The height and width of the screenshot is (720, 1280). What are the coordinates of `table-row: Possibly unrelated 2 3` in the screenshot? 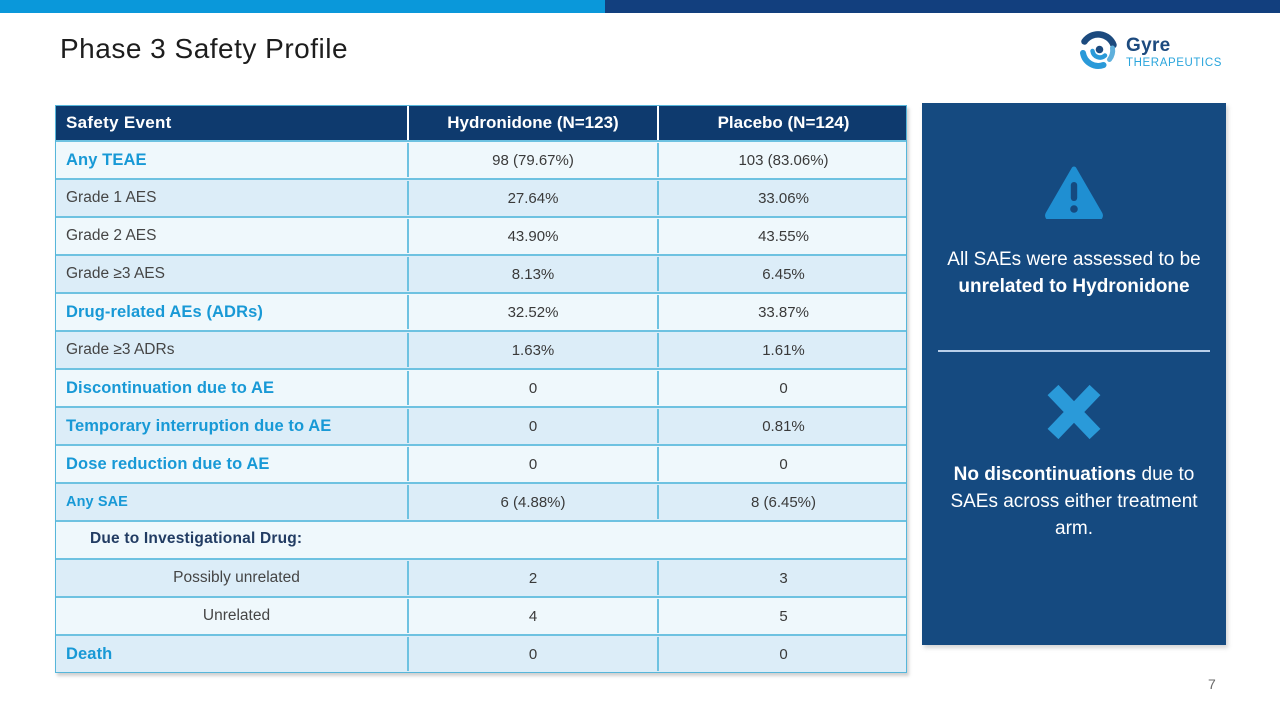 It's located at (481, 577).